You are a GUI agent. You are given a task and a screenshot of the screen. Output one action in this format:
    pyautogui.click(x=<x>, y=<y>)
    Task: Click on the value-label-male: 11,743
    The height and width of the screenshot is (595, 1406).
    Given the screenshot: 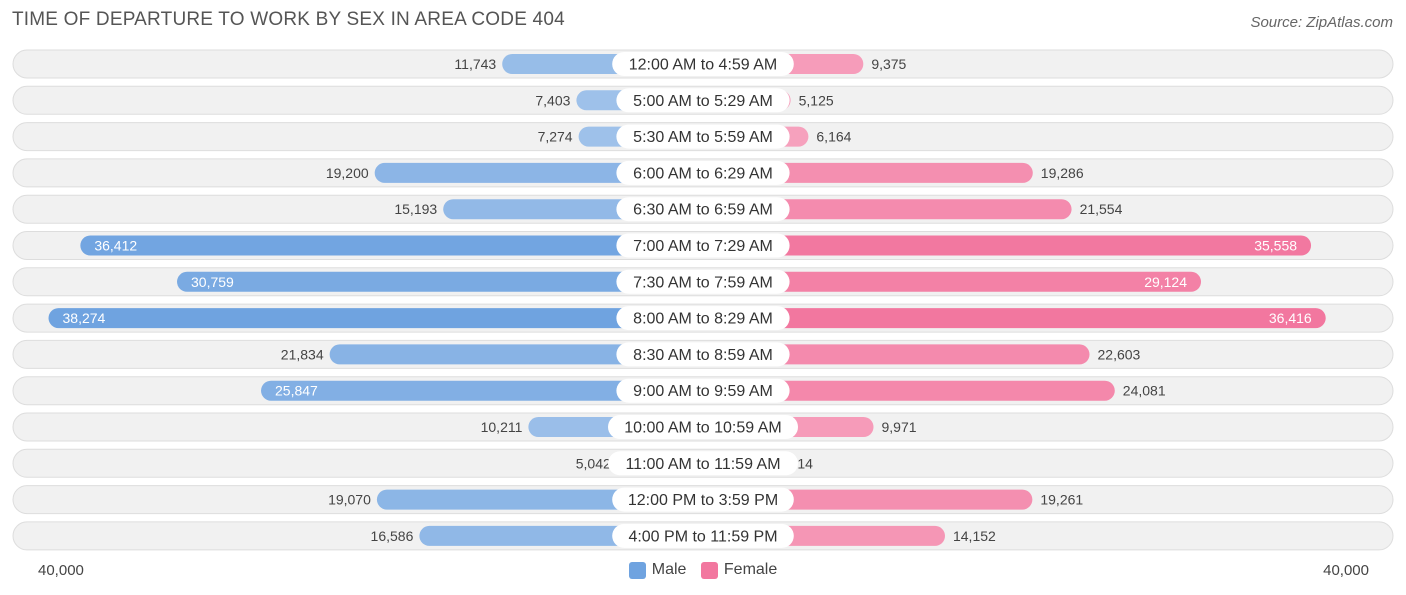 What is the action you would take?
    pyautogui.click(x=475, y=64)
    